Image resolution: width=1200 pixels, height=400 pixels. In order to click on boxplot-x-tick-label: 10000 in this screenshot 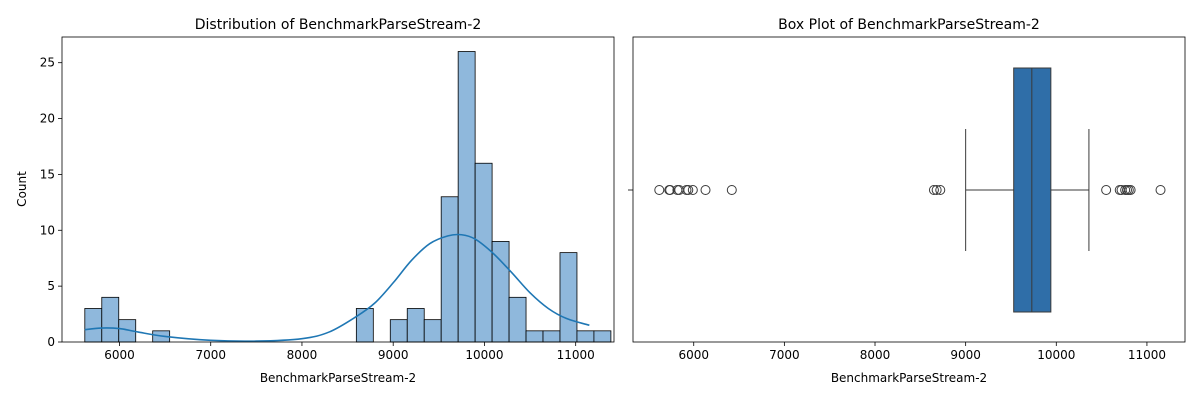, I will do `click(1056, 355)`.